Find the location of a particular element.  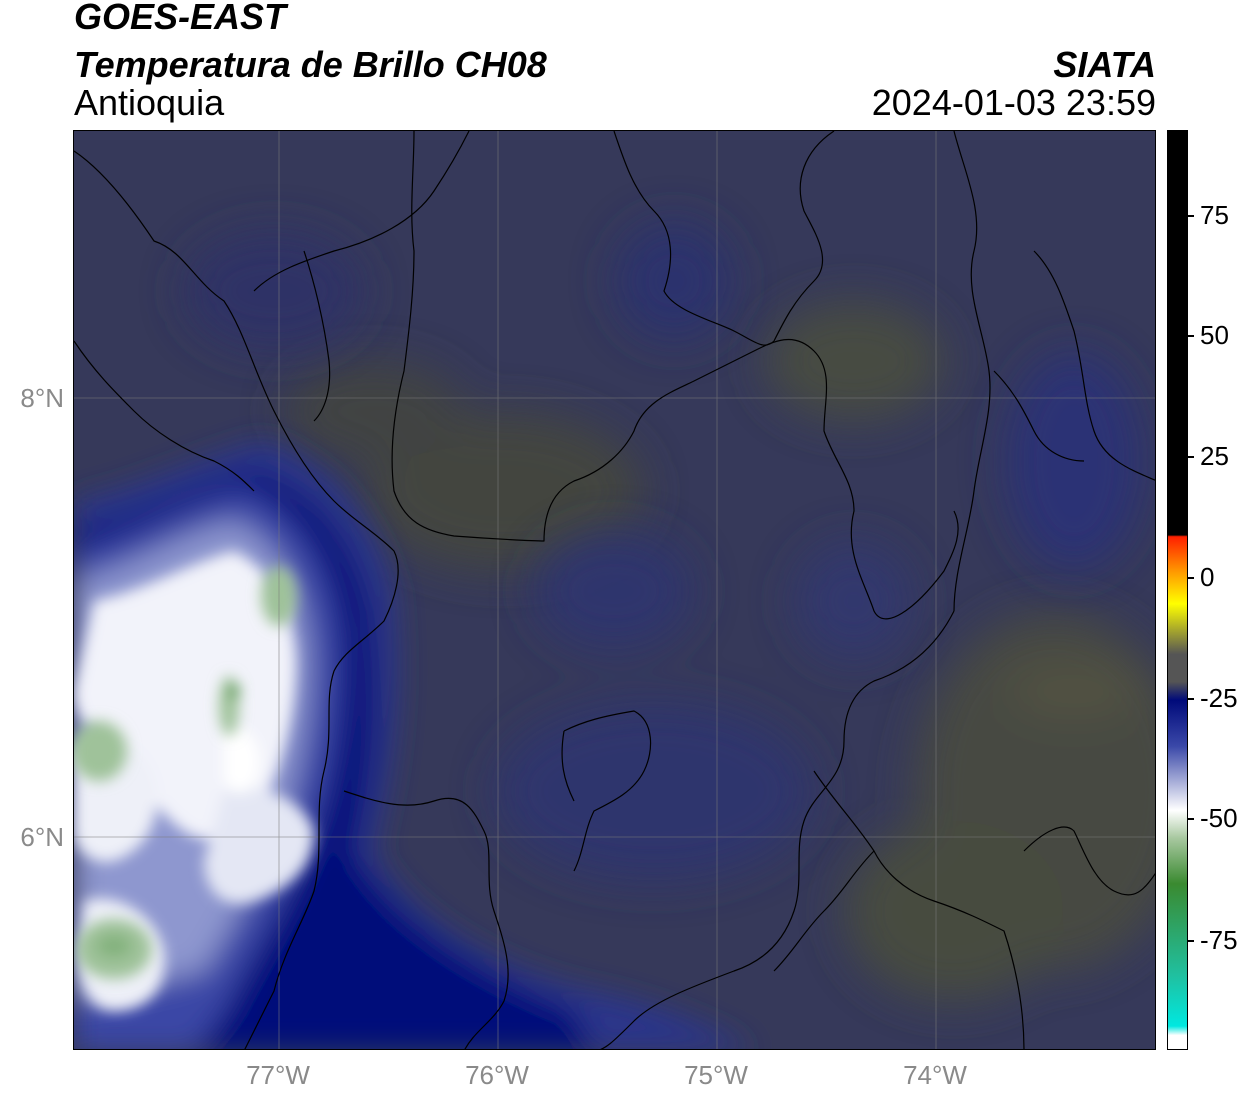

colorbar-tick-label: -75 is located at coordinates (1219, 940).